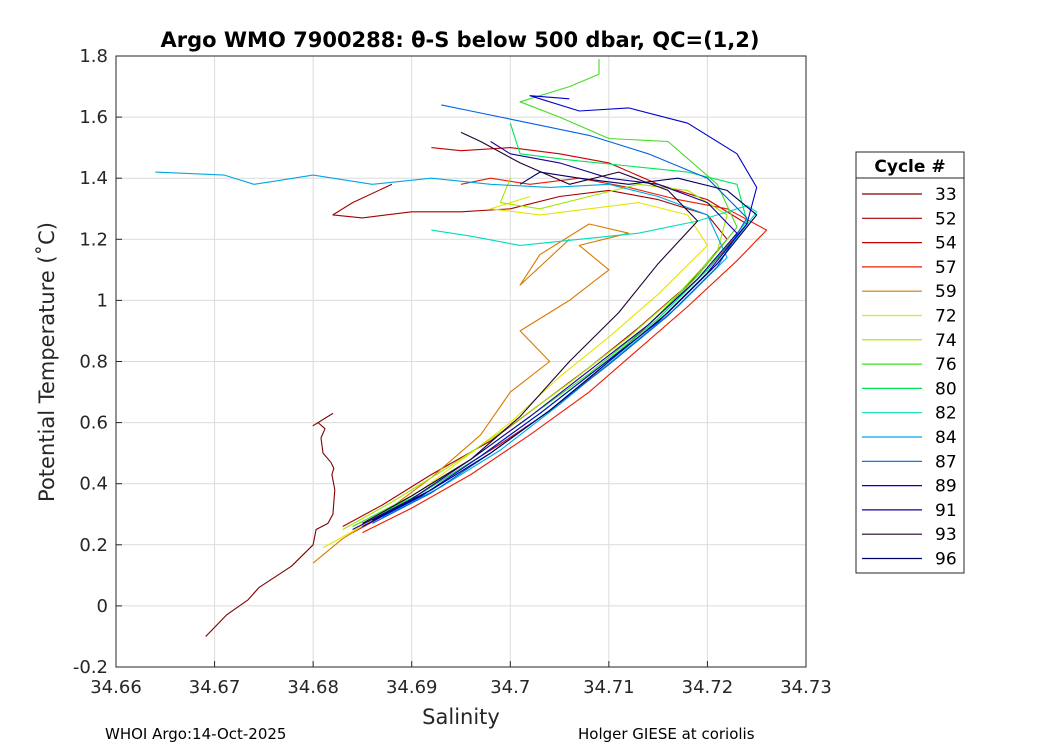  Describe the element at coordinates (90, 667) in the screenshot. I see `y-tick-label: -0.2` at that location.